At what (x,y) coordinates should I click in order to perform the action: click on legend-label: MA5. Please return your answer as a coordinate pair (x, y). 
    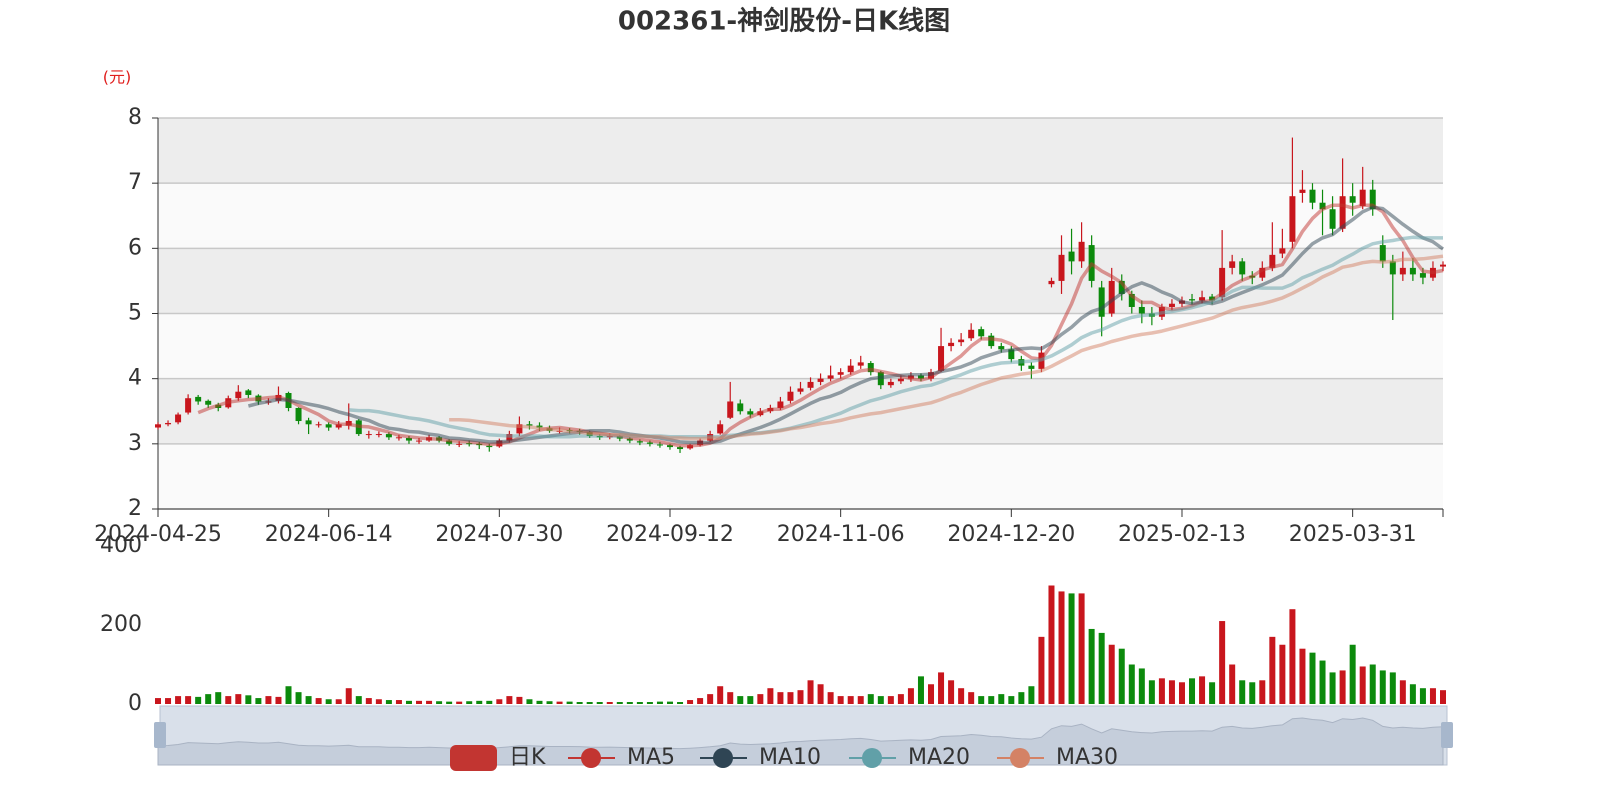
    Looking at the image, I should click on (651, 757).